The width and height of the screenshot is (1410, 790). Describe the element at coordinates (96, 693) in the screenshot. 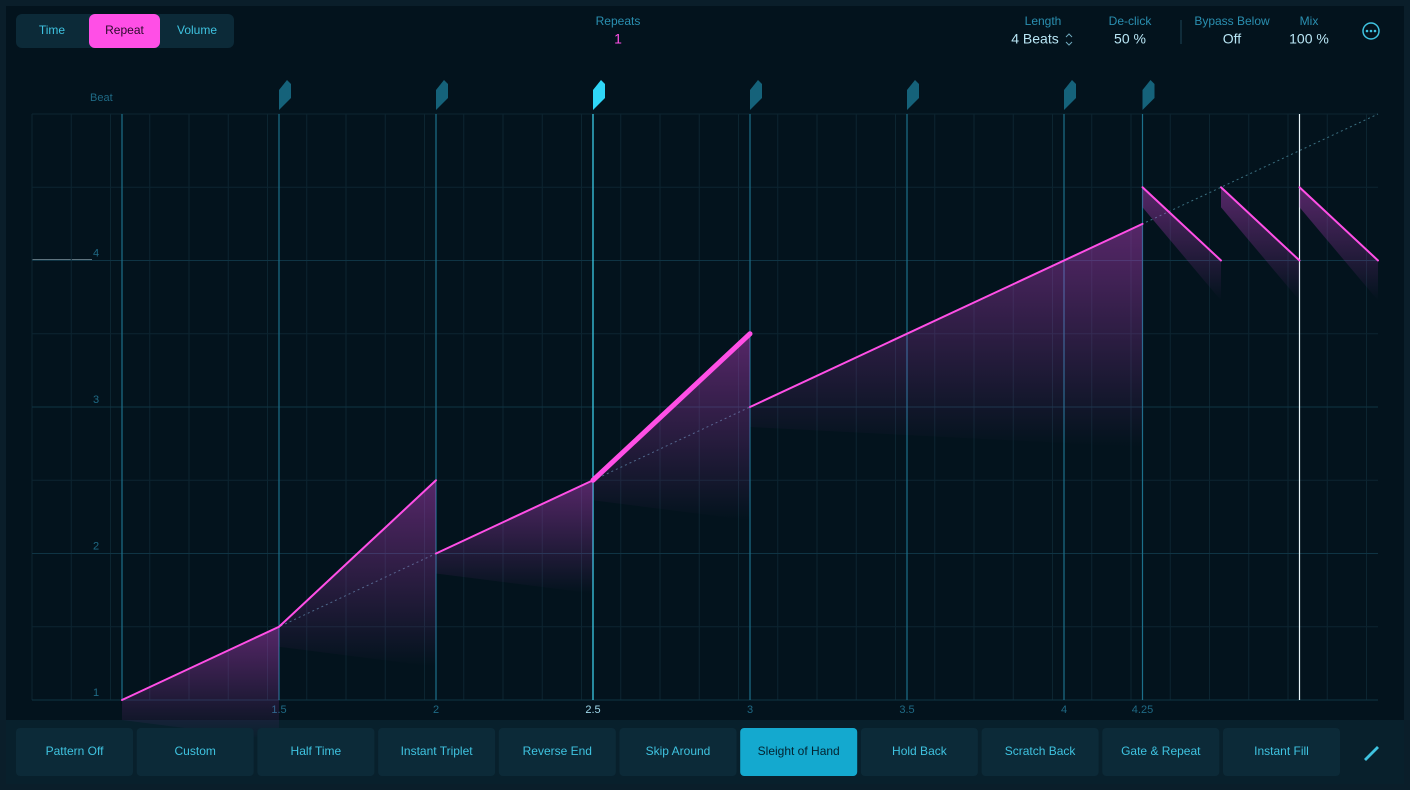

I see `y-tick-label: 1` at that location.